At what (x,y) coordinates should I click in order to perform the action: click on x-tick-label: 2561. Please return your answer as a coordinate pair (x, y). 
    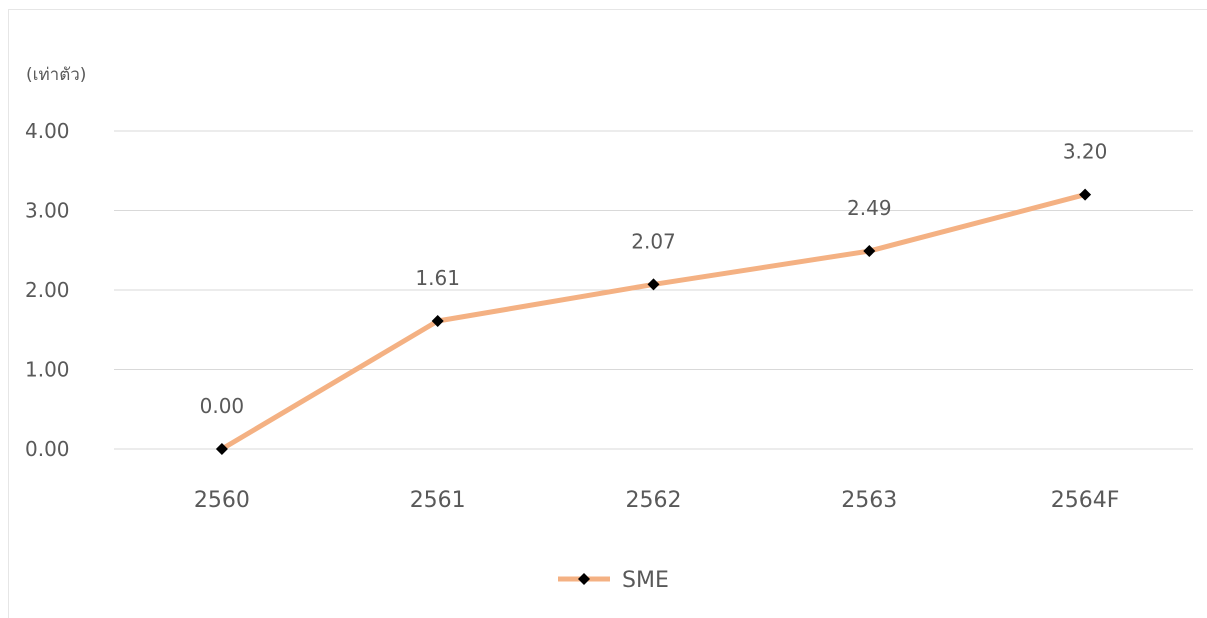
    Looking at the image, I should click on (438, 500).